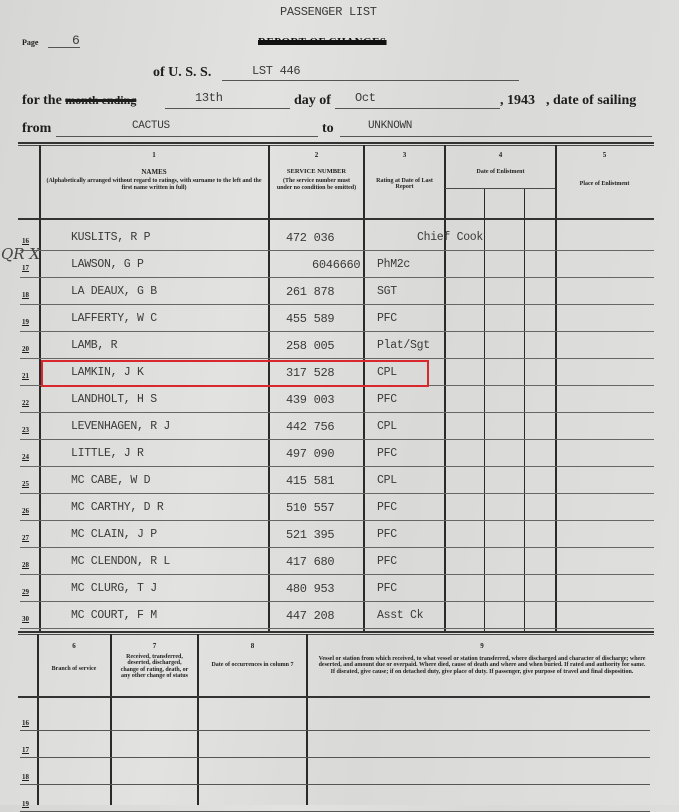  What do you see at coordinates (21, 254) in the screenshot?
I see `handwritten-mark: QR X` at bounding box center [21, 254].